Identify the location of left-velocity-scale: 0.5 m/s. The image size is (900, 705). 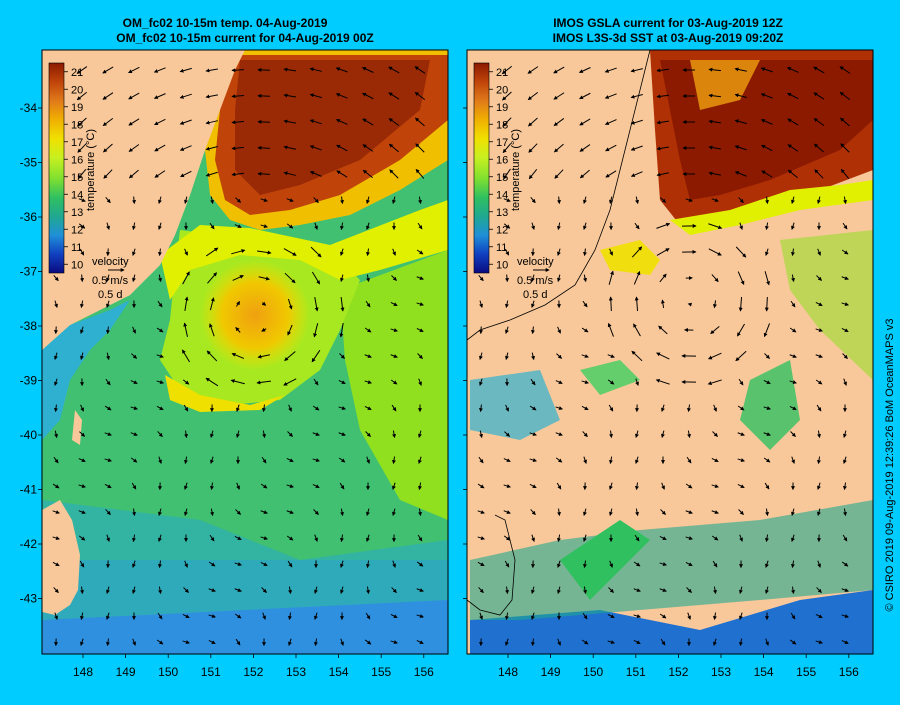
(110, 281).